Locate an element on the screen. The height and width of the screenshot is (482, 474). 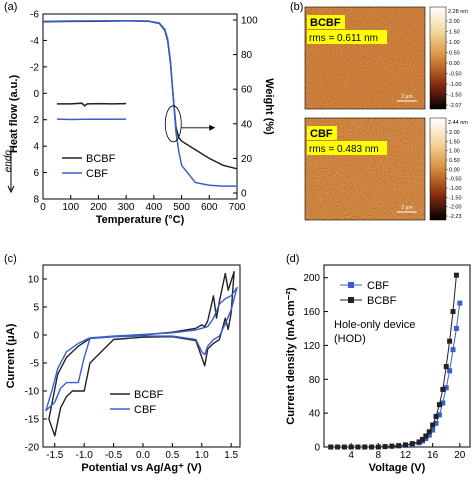
afm-rms-box-bcbf is located at coordinates (347, 37).